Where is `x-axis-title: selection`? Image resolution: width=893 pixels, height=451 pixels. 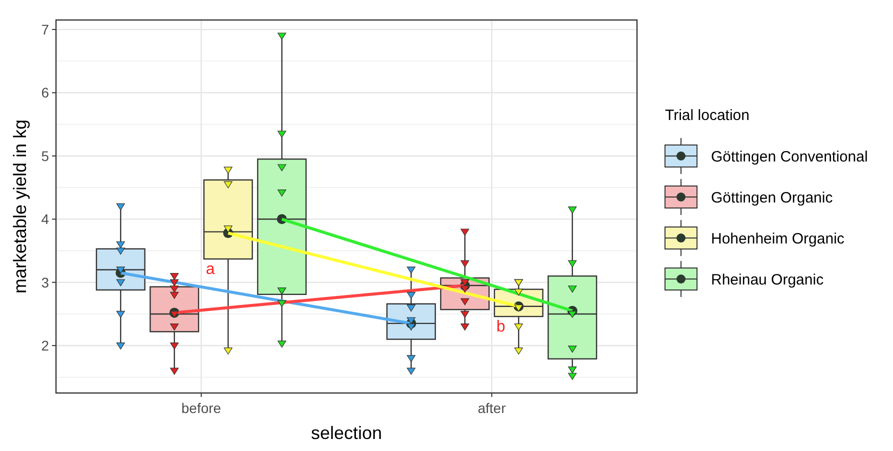 x-axis-title: selection is located at coordinates (346, 433).